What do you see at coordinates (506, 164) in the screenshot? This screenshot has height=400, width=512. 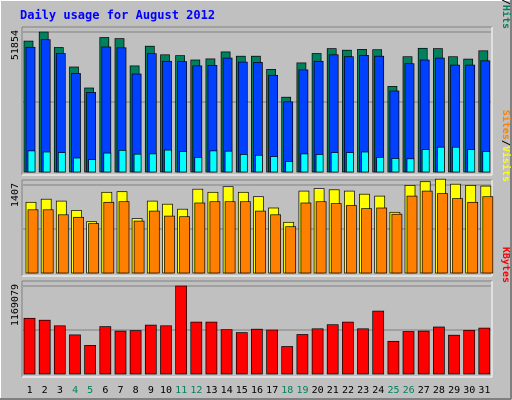 I see `side-label-part: Visits` at bounding box center [506, 164].